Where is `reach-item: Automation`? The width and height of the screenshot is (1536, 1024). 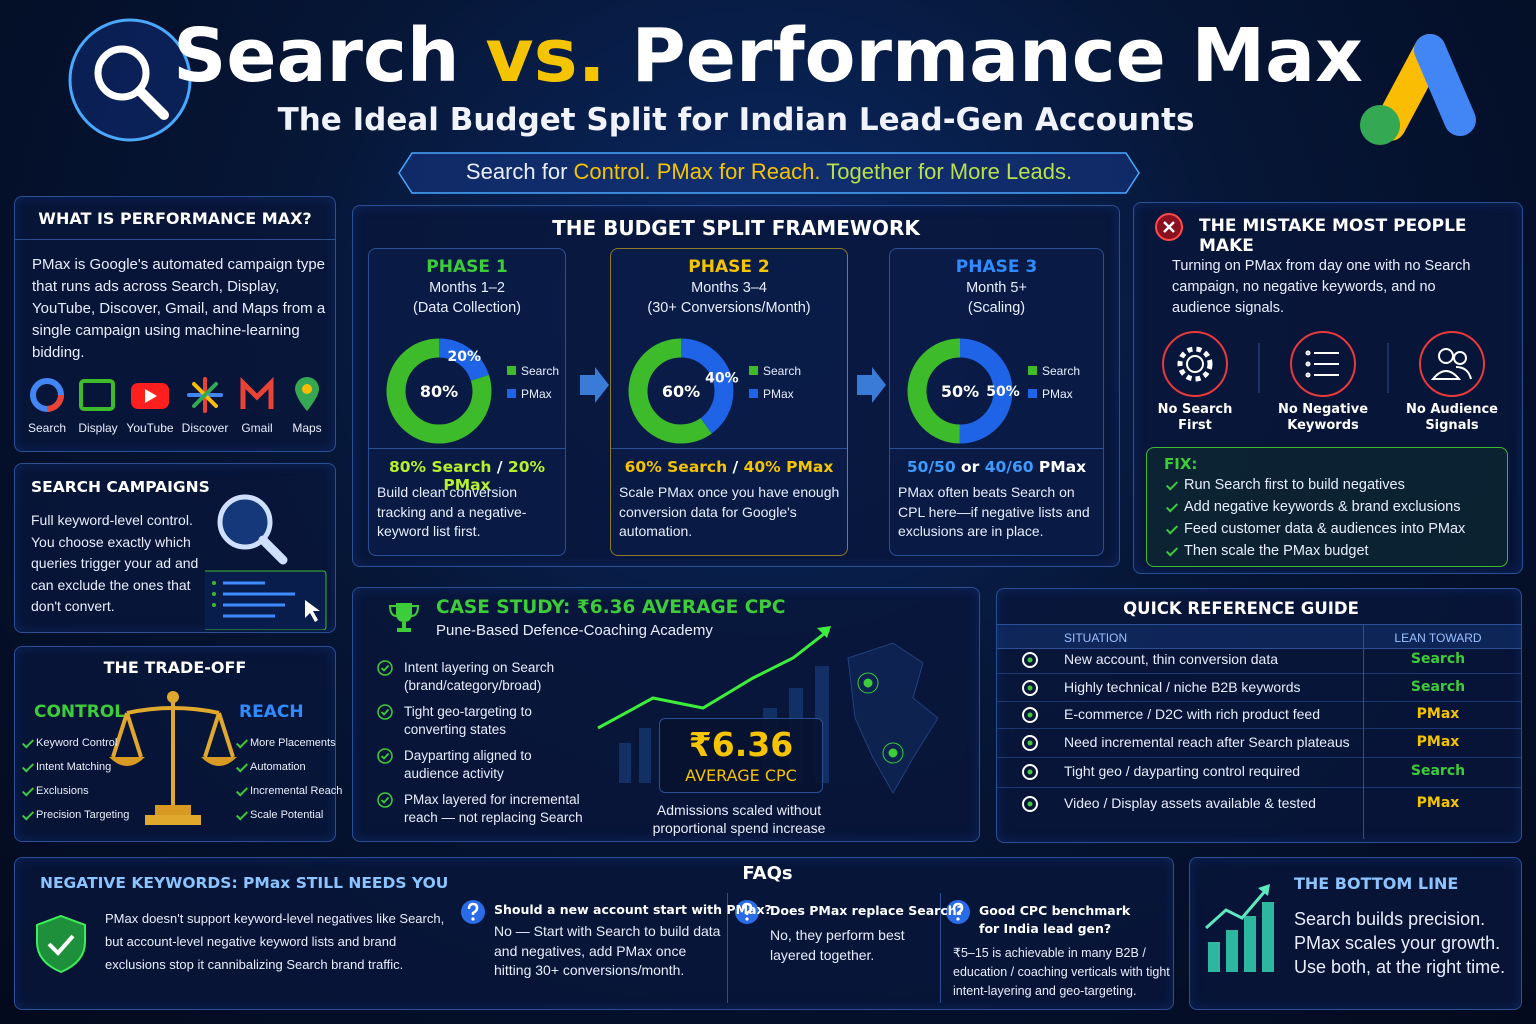 reach-item: Automation is located at coordinates (278, 767).